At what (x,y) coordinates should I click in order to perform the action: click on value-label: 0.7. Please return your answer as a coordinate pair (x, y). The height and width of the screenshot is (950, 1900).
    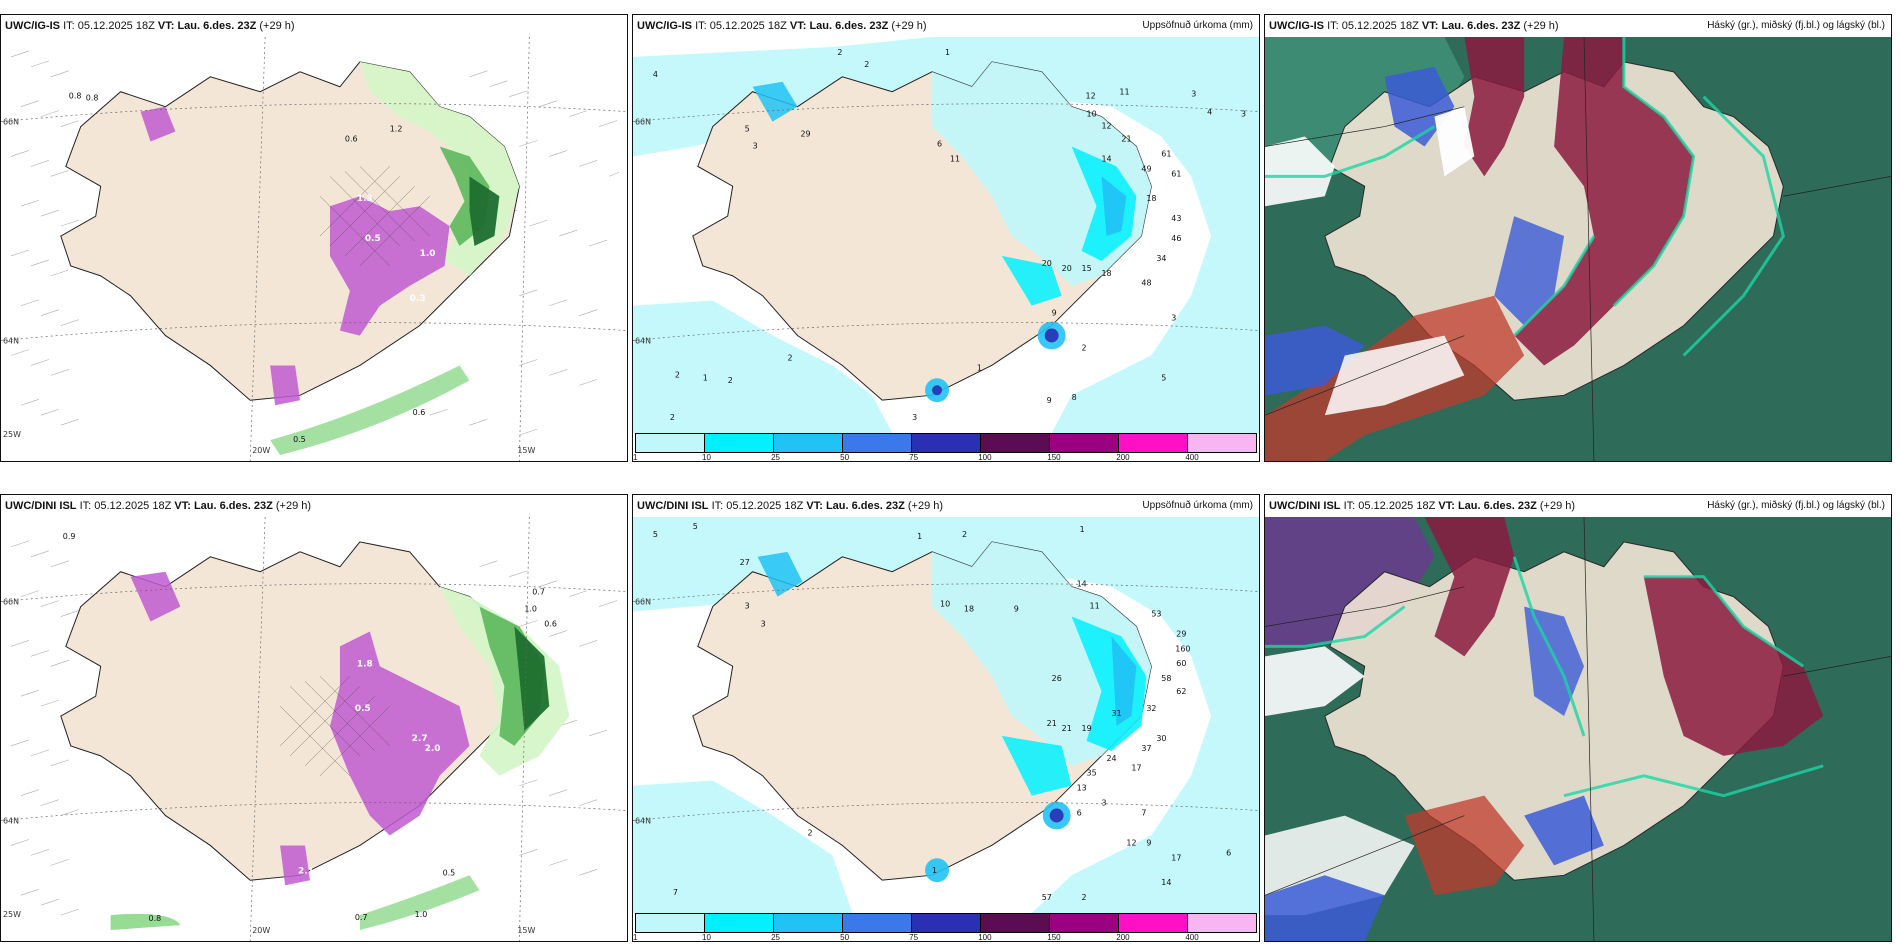
    Looking at the image, I should click on (538, 592).